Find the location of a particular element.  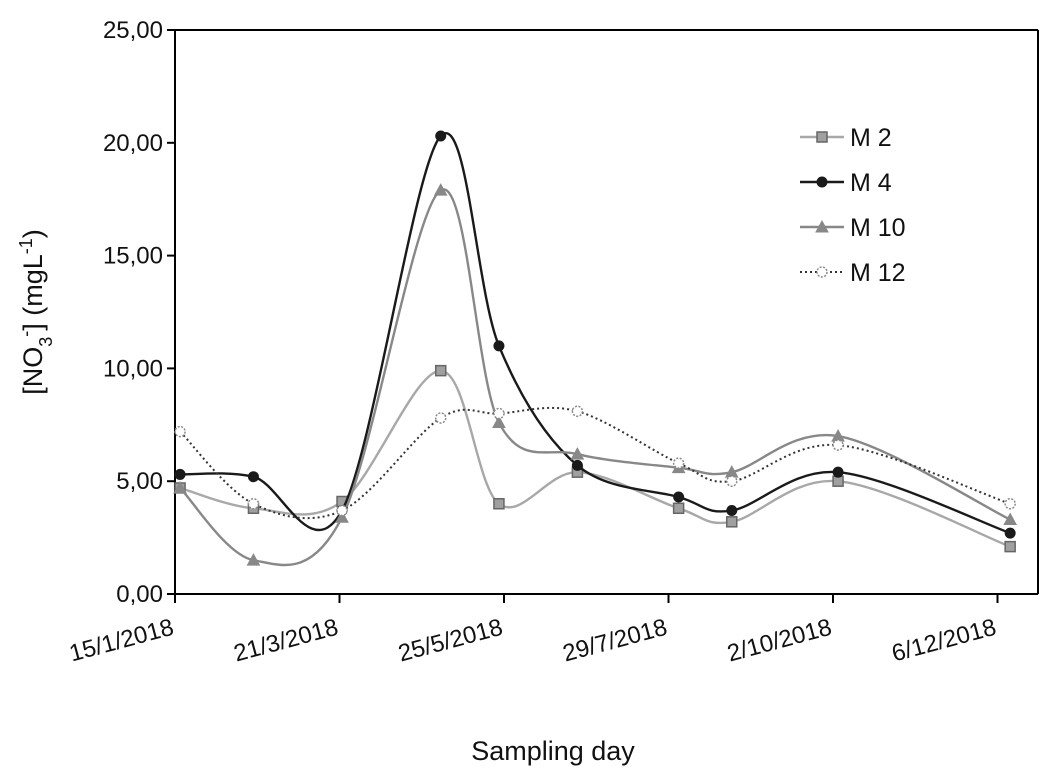

legend-item: M 12 is located at coordinates (853, 273).